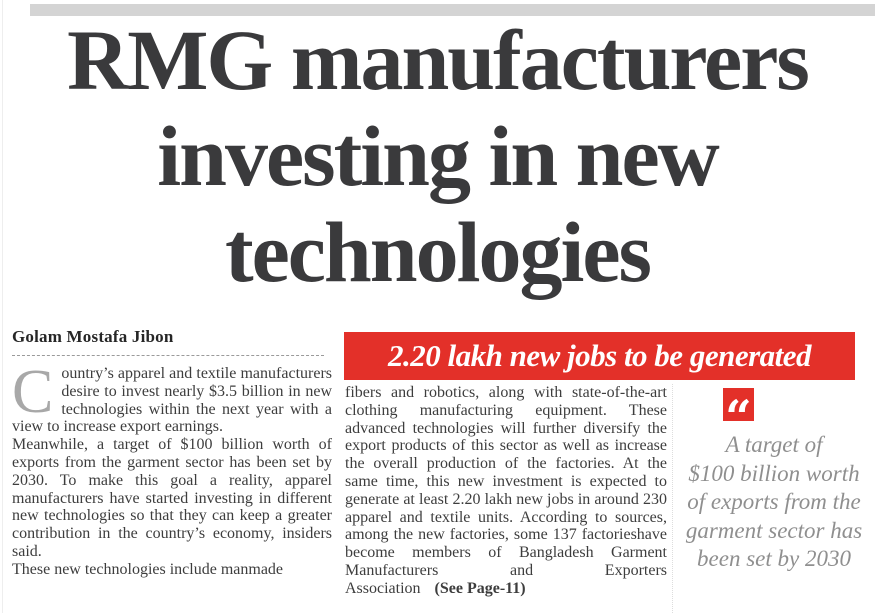 The image size is (875, 613). I want to click on top-rule-bar, so click(452, 10).